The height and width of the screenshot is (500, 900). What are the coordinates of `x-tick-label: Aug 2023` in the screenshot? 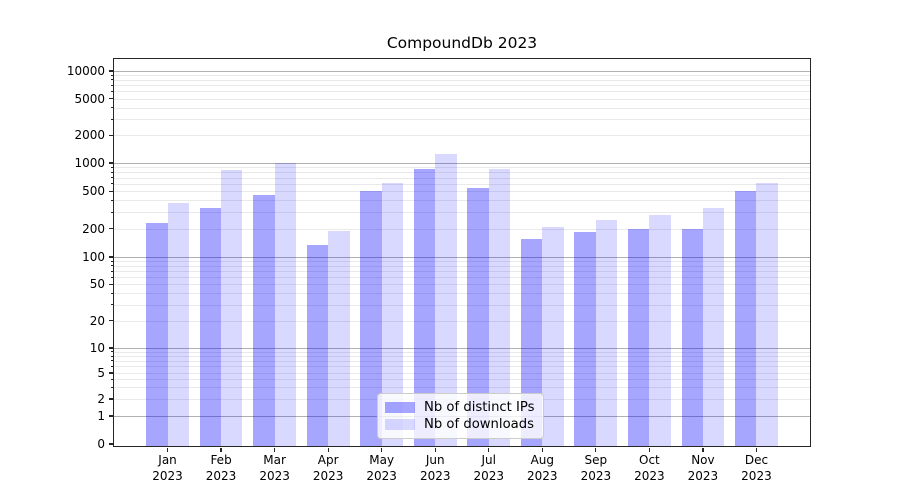 It's located at (542, 468).